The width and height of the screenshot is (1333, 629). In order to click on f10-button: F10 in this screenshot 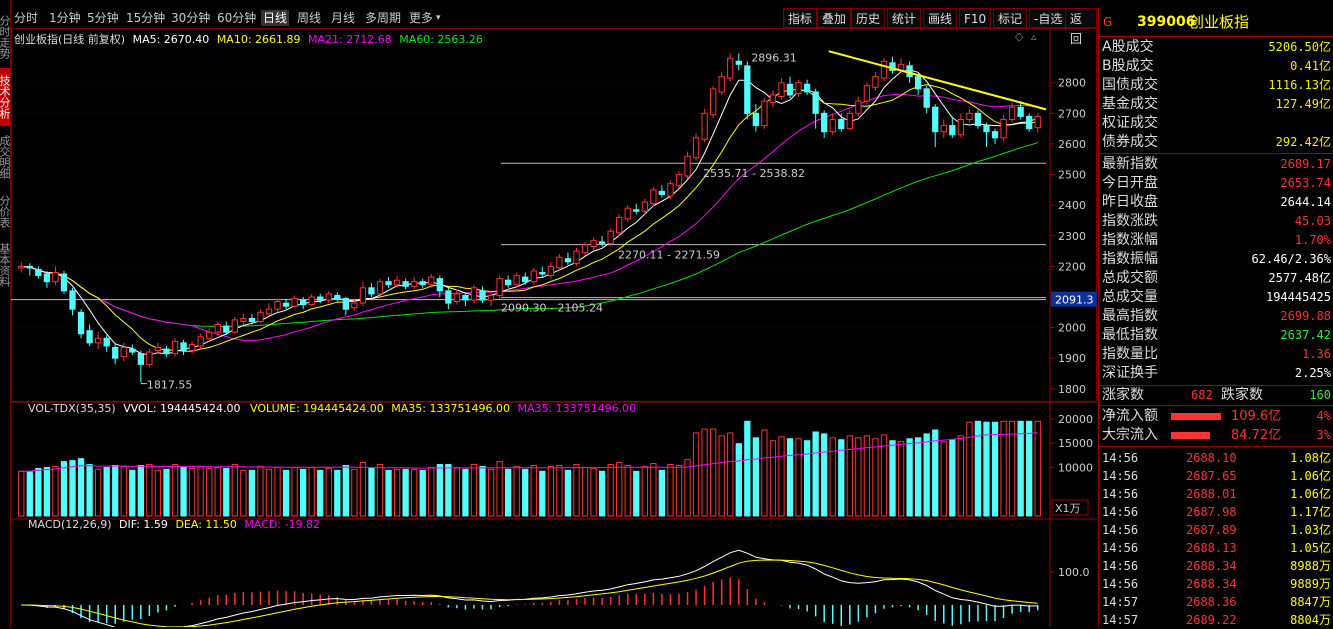, I will do `click(975, 18)`.